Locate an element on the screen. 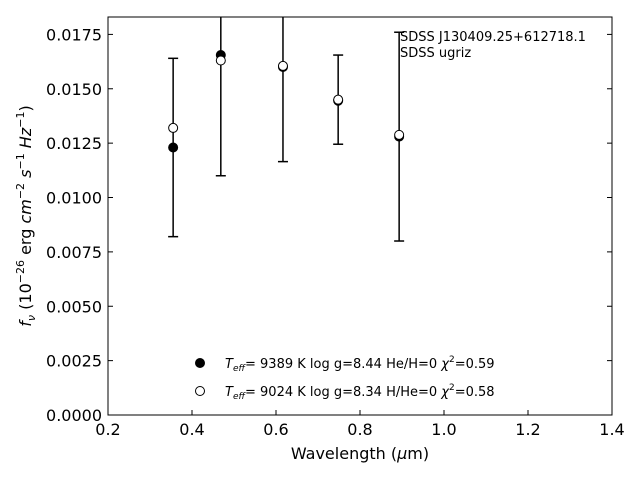  svg-text: Wavelength (μm) is located at coordinates (360, 453).